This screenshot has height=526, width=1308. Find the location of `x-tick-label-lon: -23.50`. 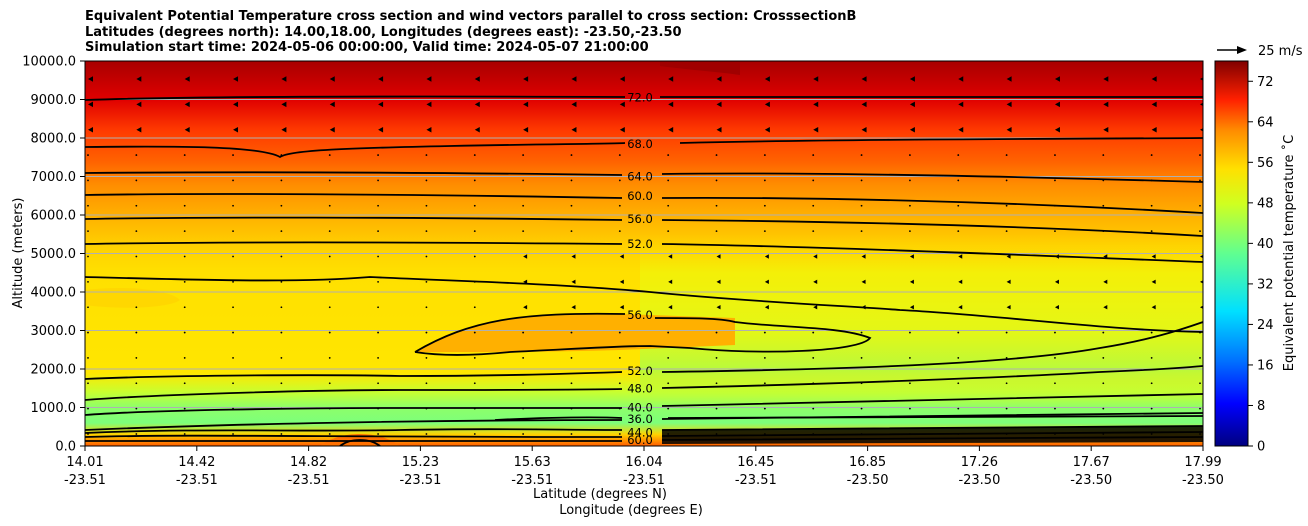

x-tick-label-lon: -23.50 is located at coordinates (1203, 480).